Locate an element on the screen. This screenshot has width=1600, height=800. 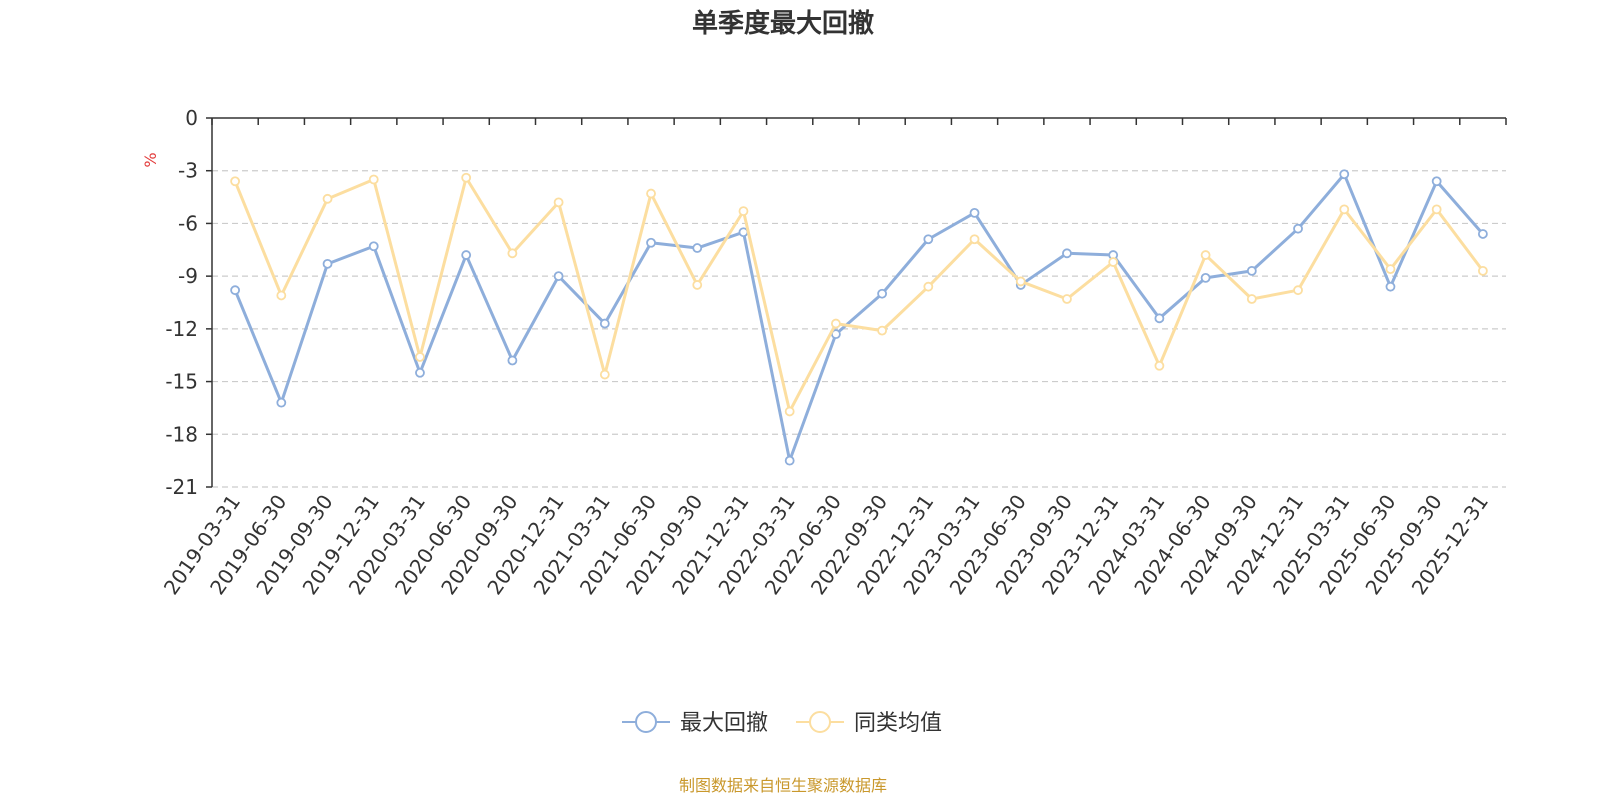
legend-label: 同类均值 is located at coordinates (898, 723).